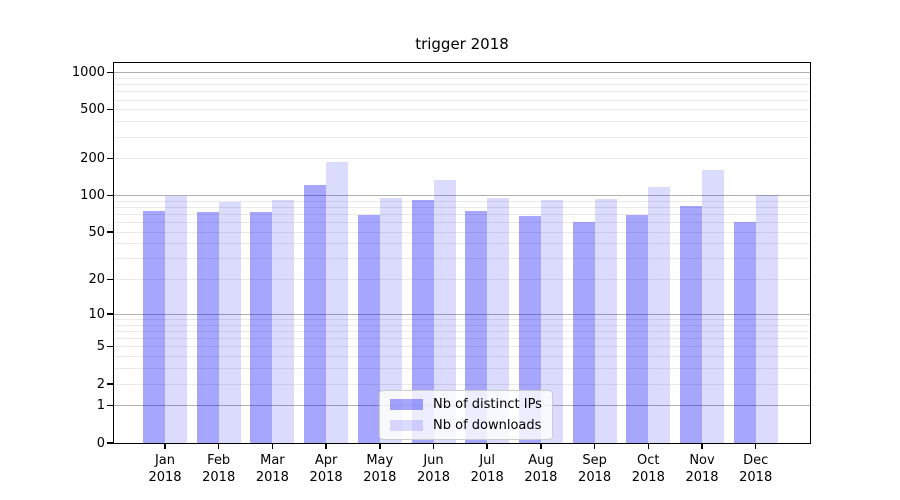 Image resolution: width=900 pixels, height=500 pixels. I want to click on y-tick-label: 20, so click(96, 280).